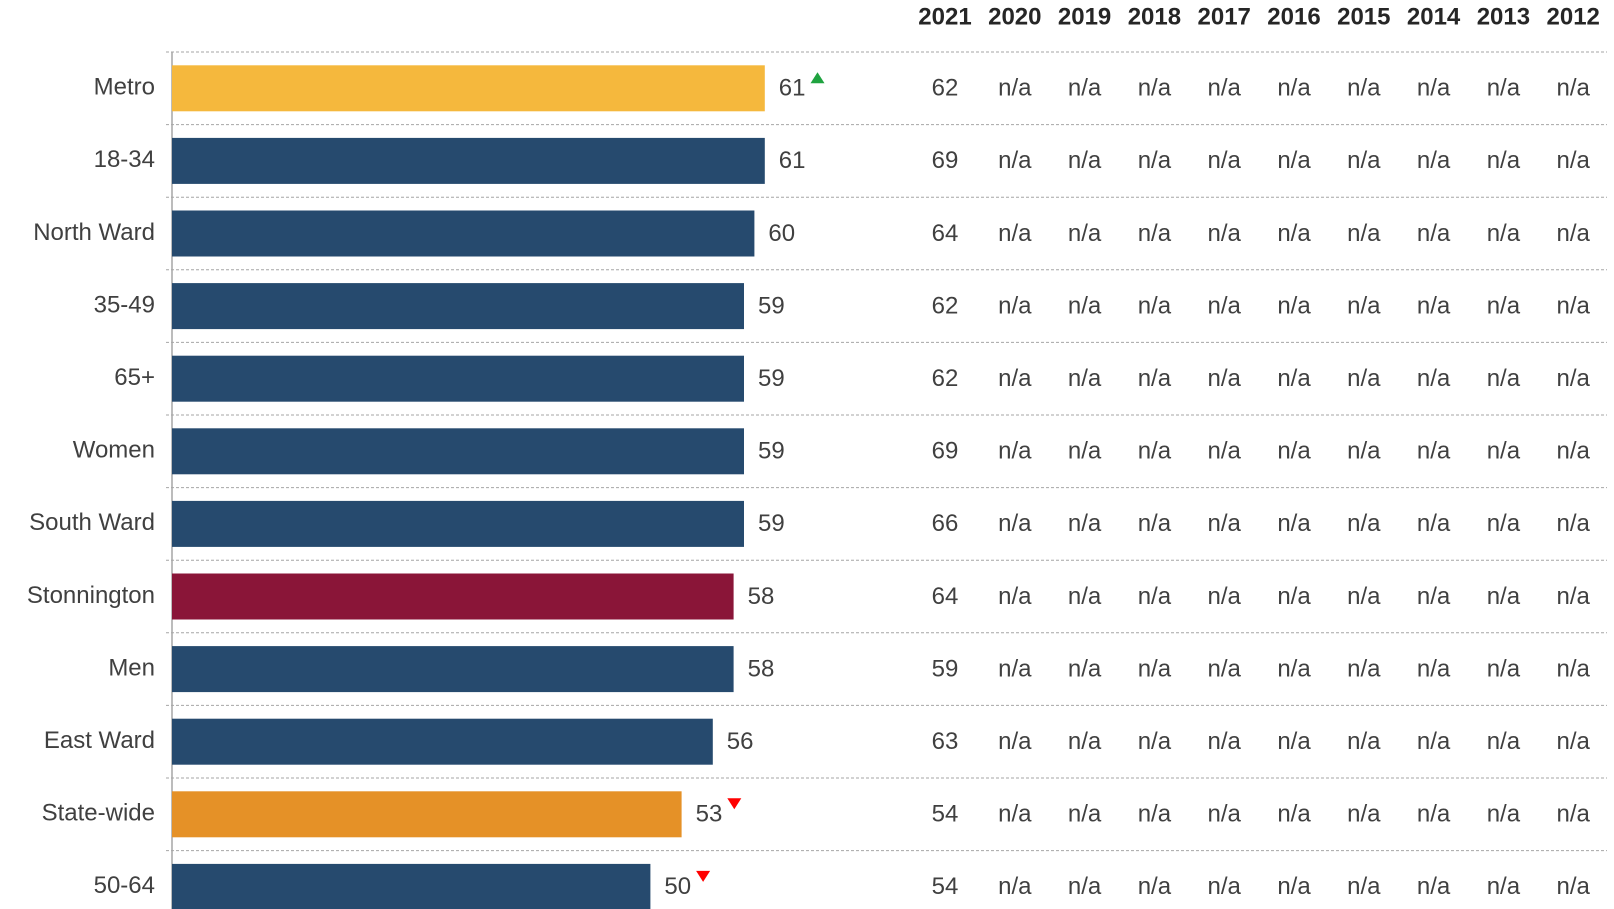 This screenshot has height=909, width=1614. I want to click on column-header: 2021, so click(944, 16).